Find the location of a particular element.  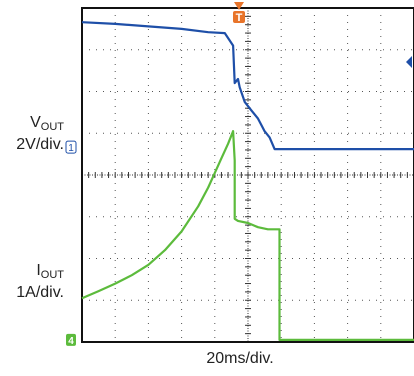

trigger-marker: T is located at coordinates (239, 13).